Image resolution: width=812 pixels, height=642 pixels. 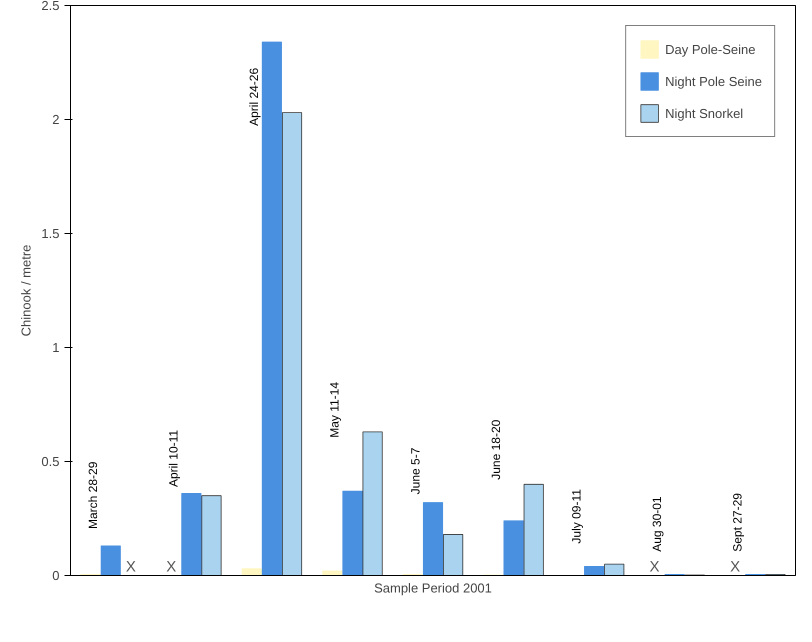 I want to click on y-tick-label: 0.5, so click(x=50, y=461).